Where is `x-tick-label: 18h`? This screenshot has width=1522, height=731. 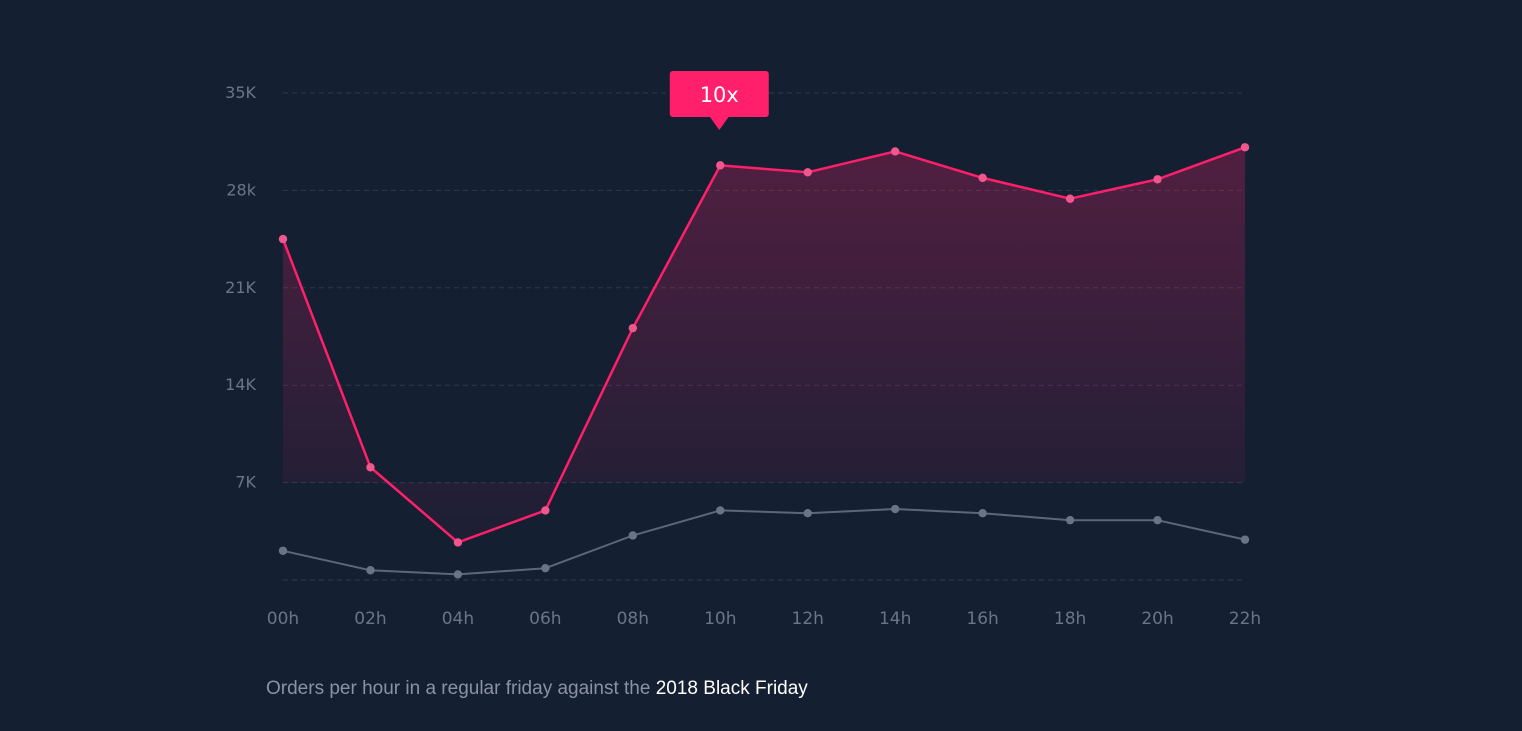 x-tick-label: 18h is located at coordinates (1070, 619).